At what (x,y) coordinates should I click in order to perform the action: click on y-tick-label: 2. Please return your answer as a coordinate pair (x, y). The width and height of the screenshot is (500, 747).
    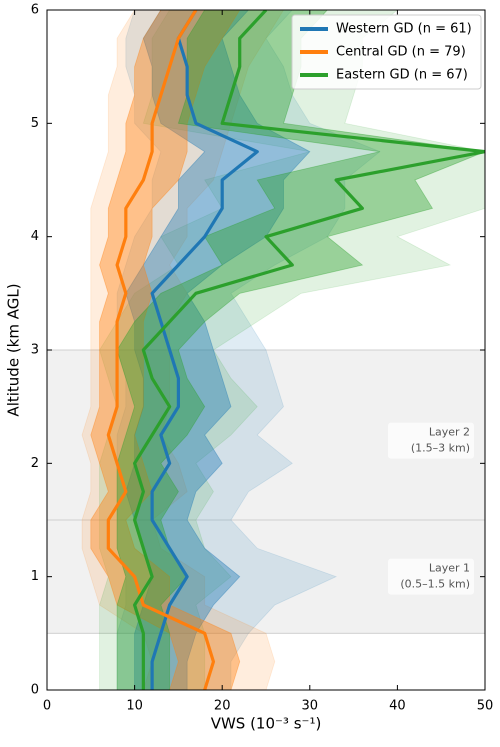
    Looking at the image, I should click on (35, 463).